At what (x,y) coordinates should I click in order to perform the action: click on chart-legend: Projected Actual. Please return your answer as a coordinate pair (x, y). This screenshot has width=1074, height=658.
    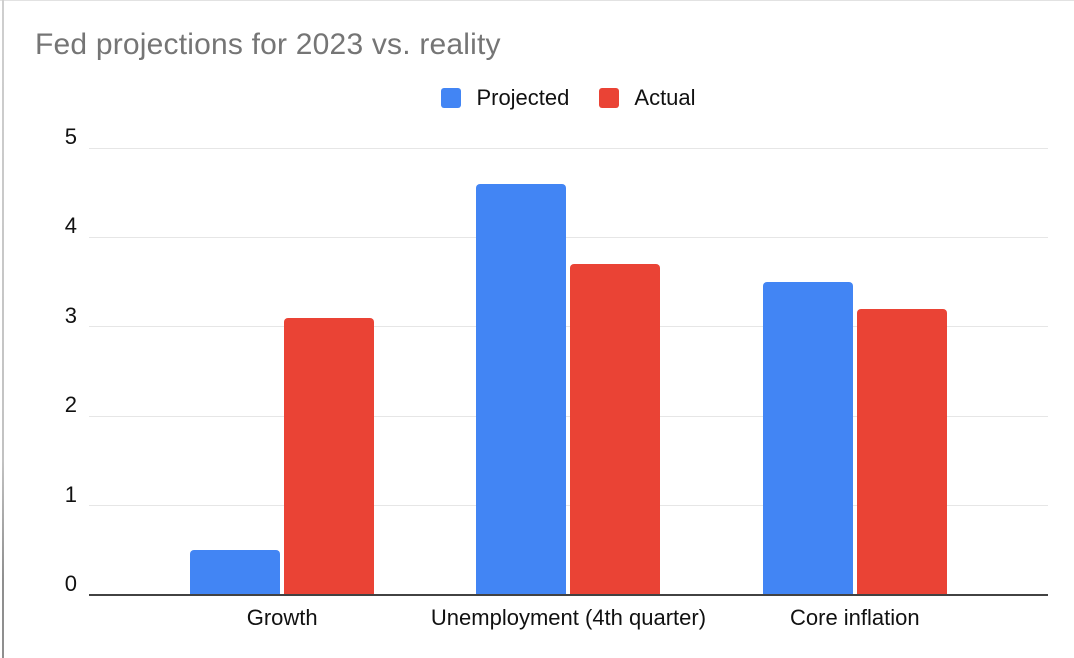
    Looking at the image, I should click on (568, 98).